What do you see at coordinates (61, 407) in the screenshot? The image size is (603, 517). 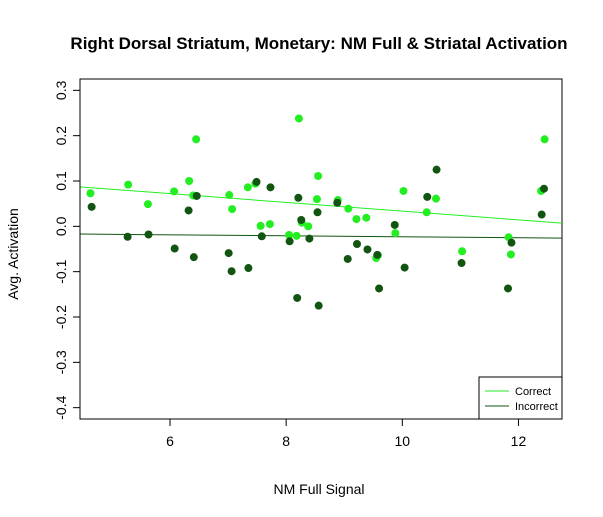 I see `y-tick-label: -0.4` at bounding box center [61, 407].